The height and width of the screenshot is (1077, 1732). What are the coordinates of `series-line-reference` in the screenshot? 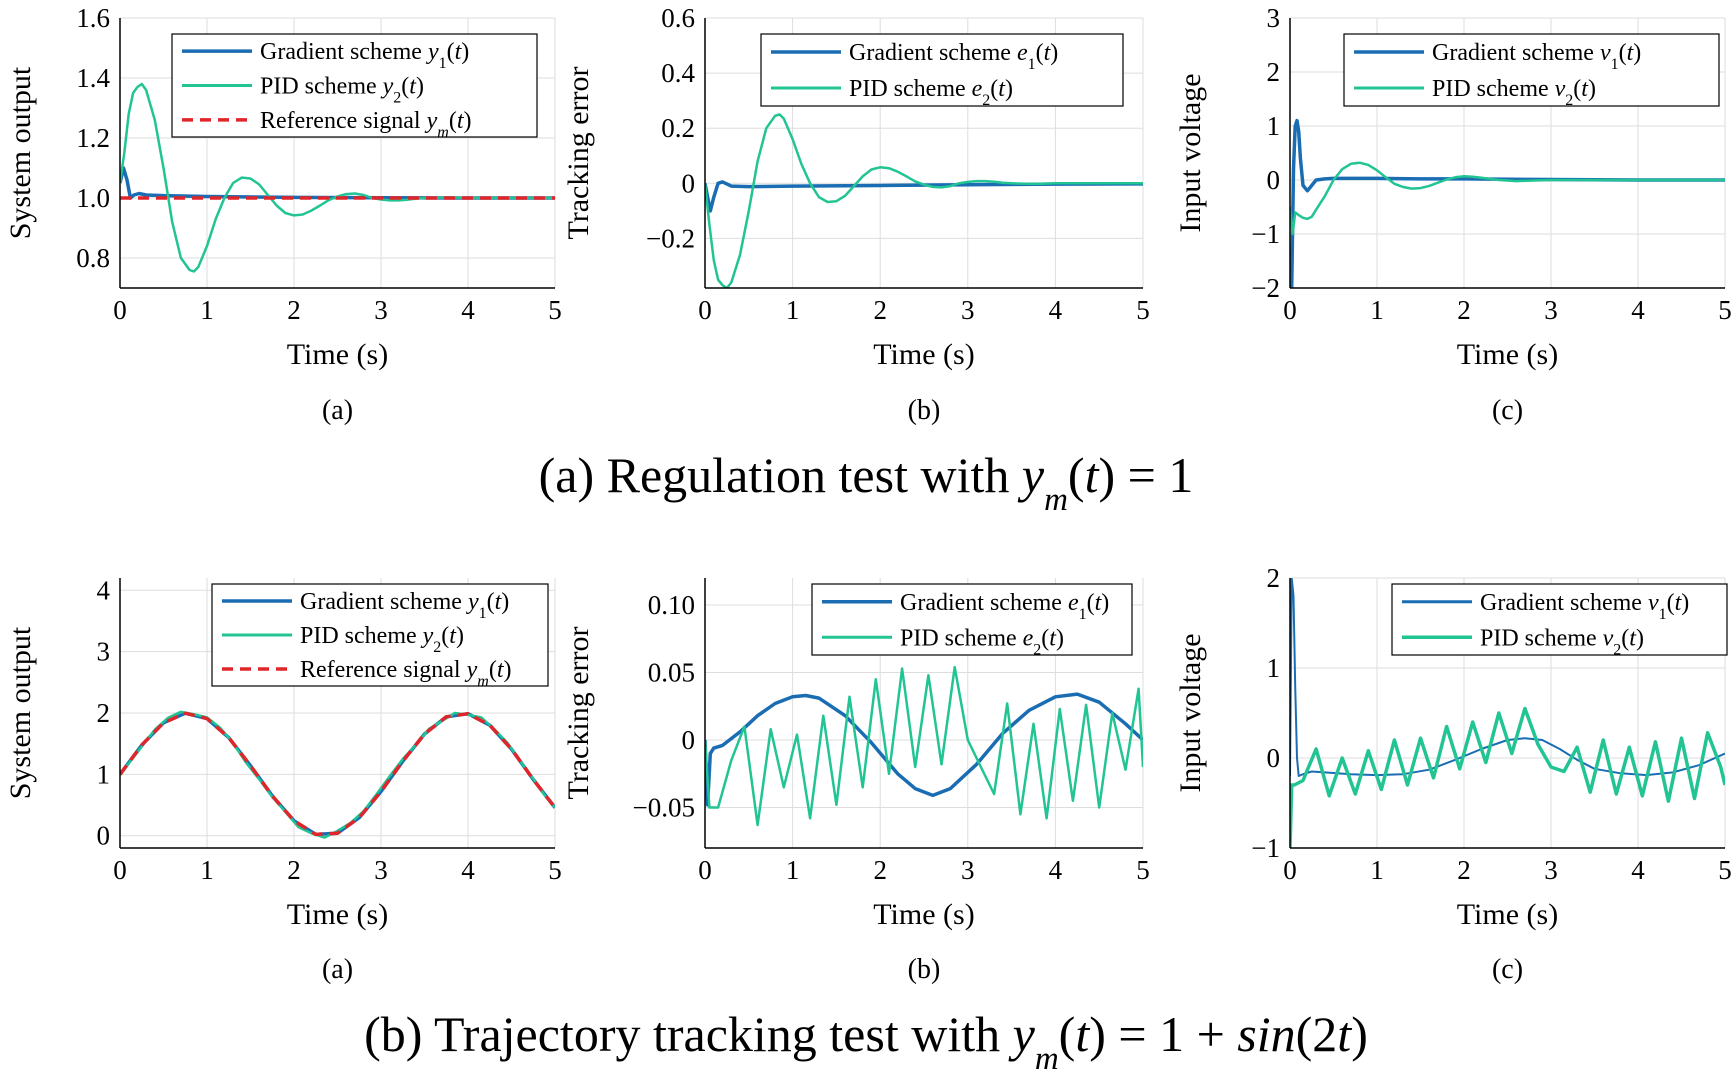 It's located at (337, 774).